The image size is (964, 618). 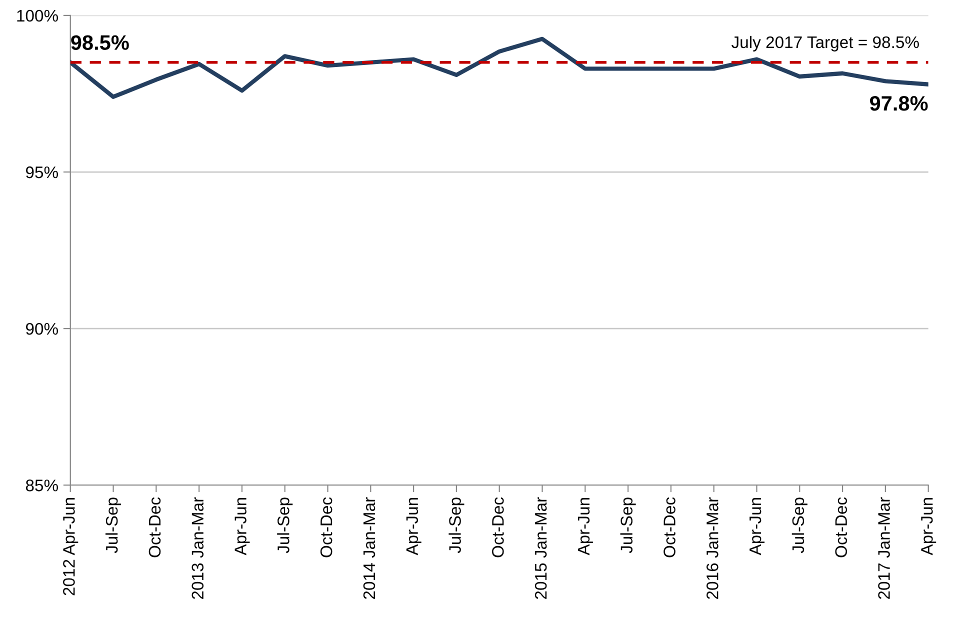 I want to click on x-tick-label: 2013 Jan-Mar, so click(x=198, y=548).